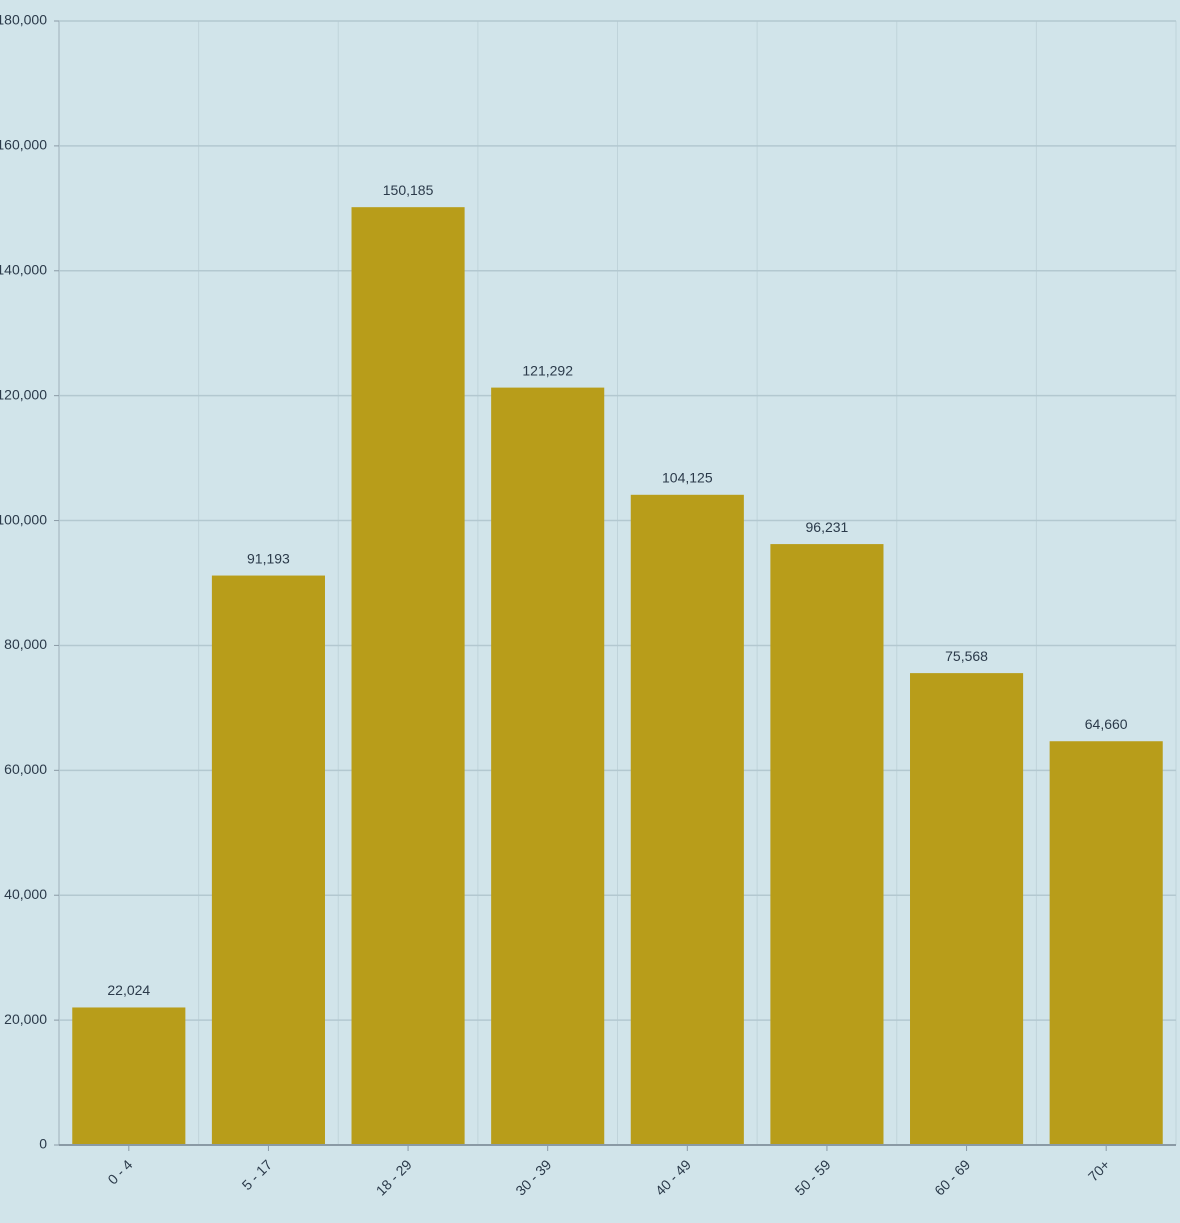 This screenshot has height=1223, width=1180. What do you see at coordinates (687, 478) in the screenshot?
I see `value-label: 104,125` at bounding box center [687, 478].